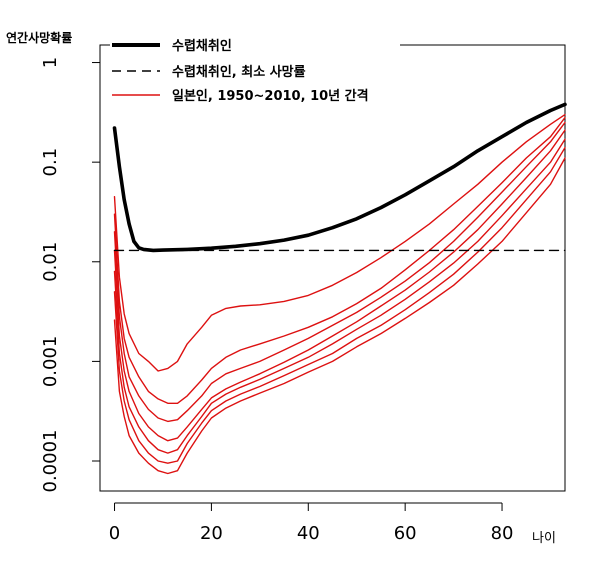 This screenshot has width=590, height=577. I want to click on x-tick-label: 80, so click(502, 533).